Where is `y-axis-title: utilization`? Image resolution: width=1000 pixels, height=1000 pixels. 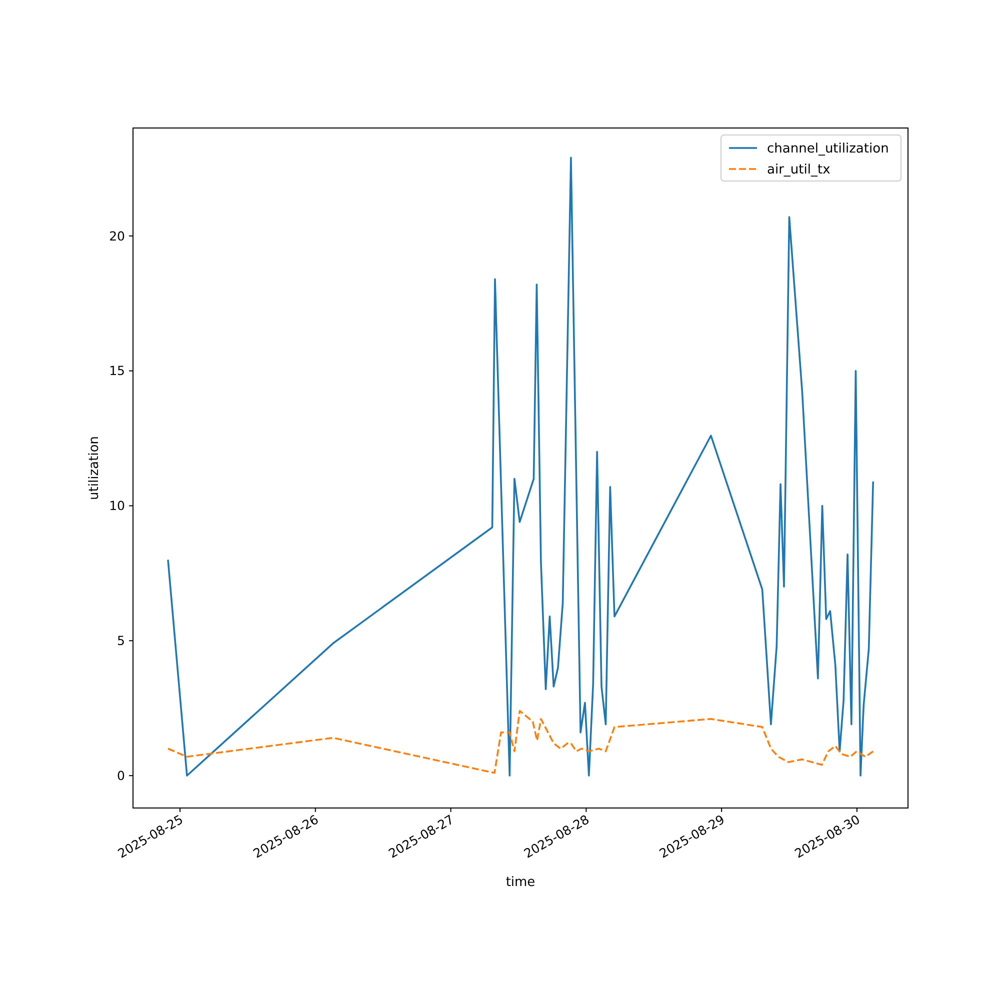
y-axis-title: utilization is located at coordinates (94, 468).